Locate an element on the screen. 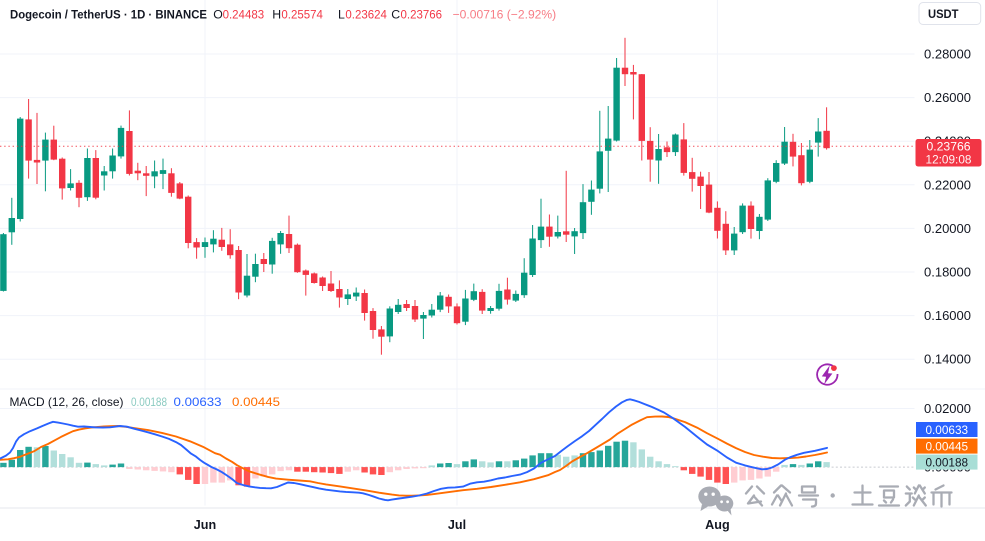 This screenshot has width=985, height=541. svg-text: MACD (12, 26, close) is located at coordinates (67, 402).